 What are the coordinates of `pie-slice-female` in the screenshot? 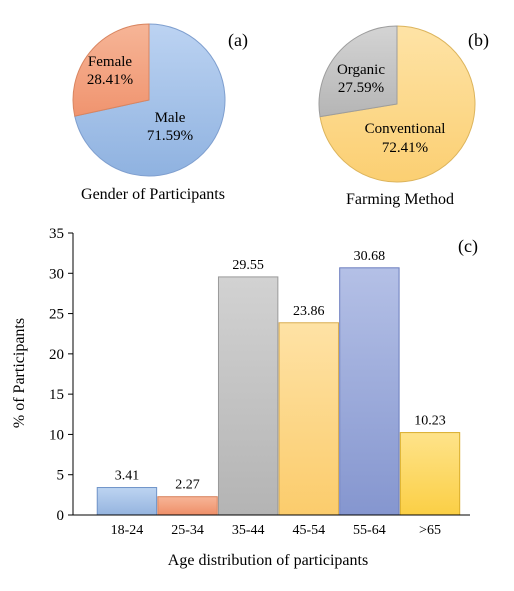 It's located at (111, 70).